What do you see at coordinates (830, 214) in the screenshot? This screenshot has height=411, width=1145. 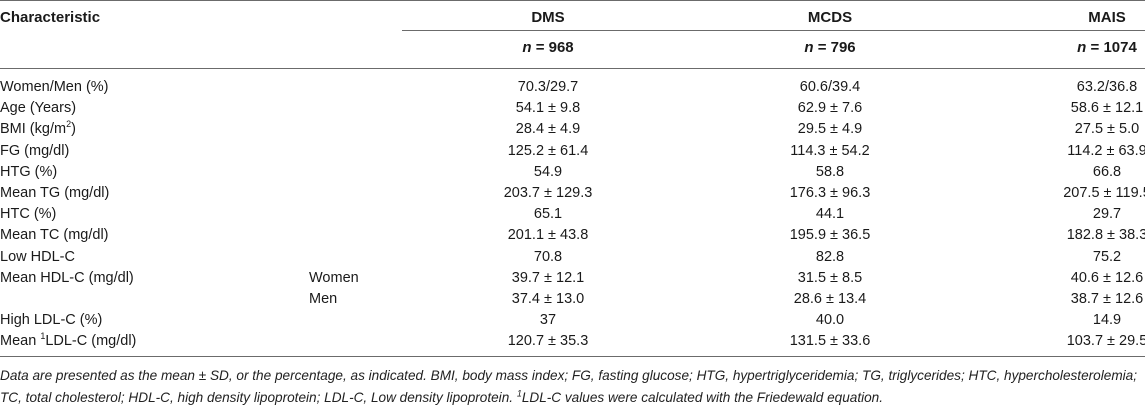 I see `cell-value: 44.1` at bounding box center [830, 214].